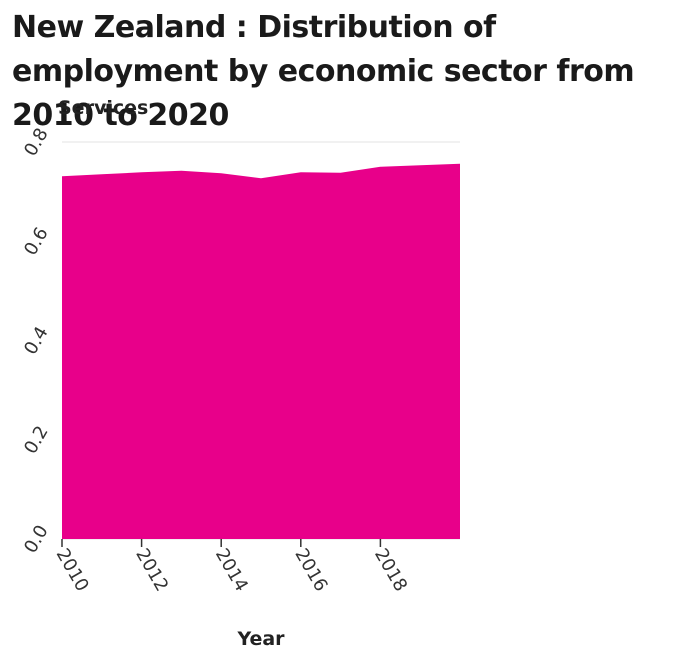  What do you see at coordinates (390, 570) in the screenshot?
I see `x-tick-label: 2018` at bounding box center [390, 570].